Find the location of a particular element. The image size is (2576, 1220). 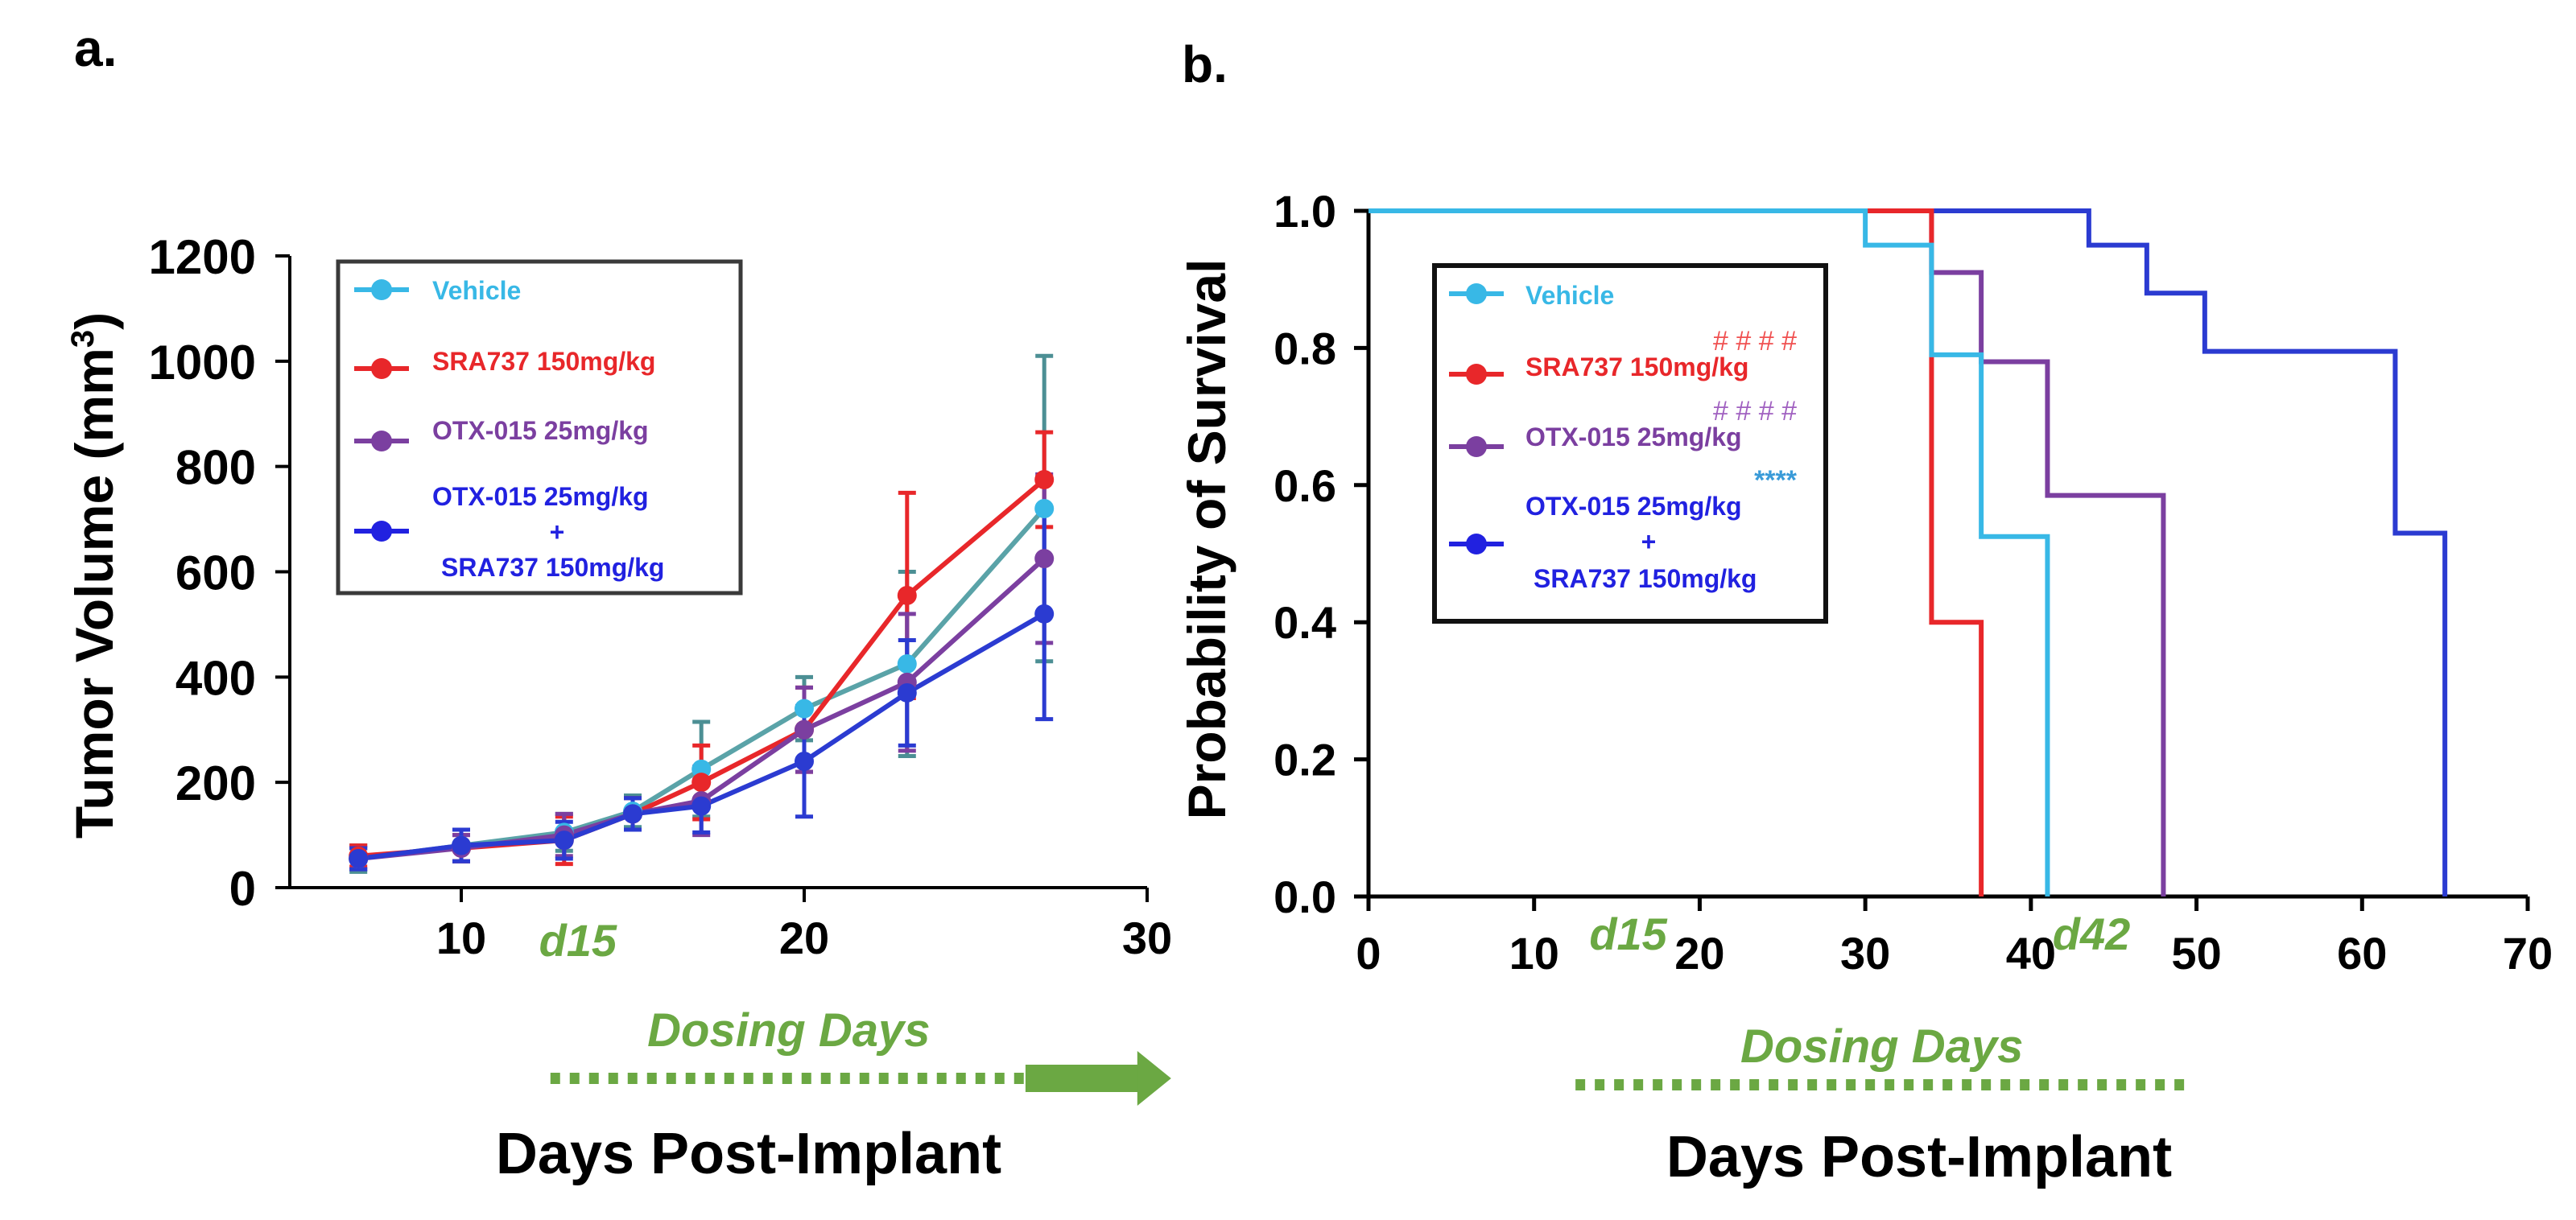

panel-a-y-tick-label: 200 is located at coordinates (215, 783).